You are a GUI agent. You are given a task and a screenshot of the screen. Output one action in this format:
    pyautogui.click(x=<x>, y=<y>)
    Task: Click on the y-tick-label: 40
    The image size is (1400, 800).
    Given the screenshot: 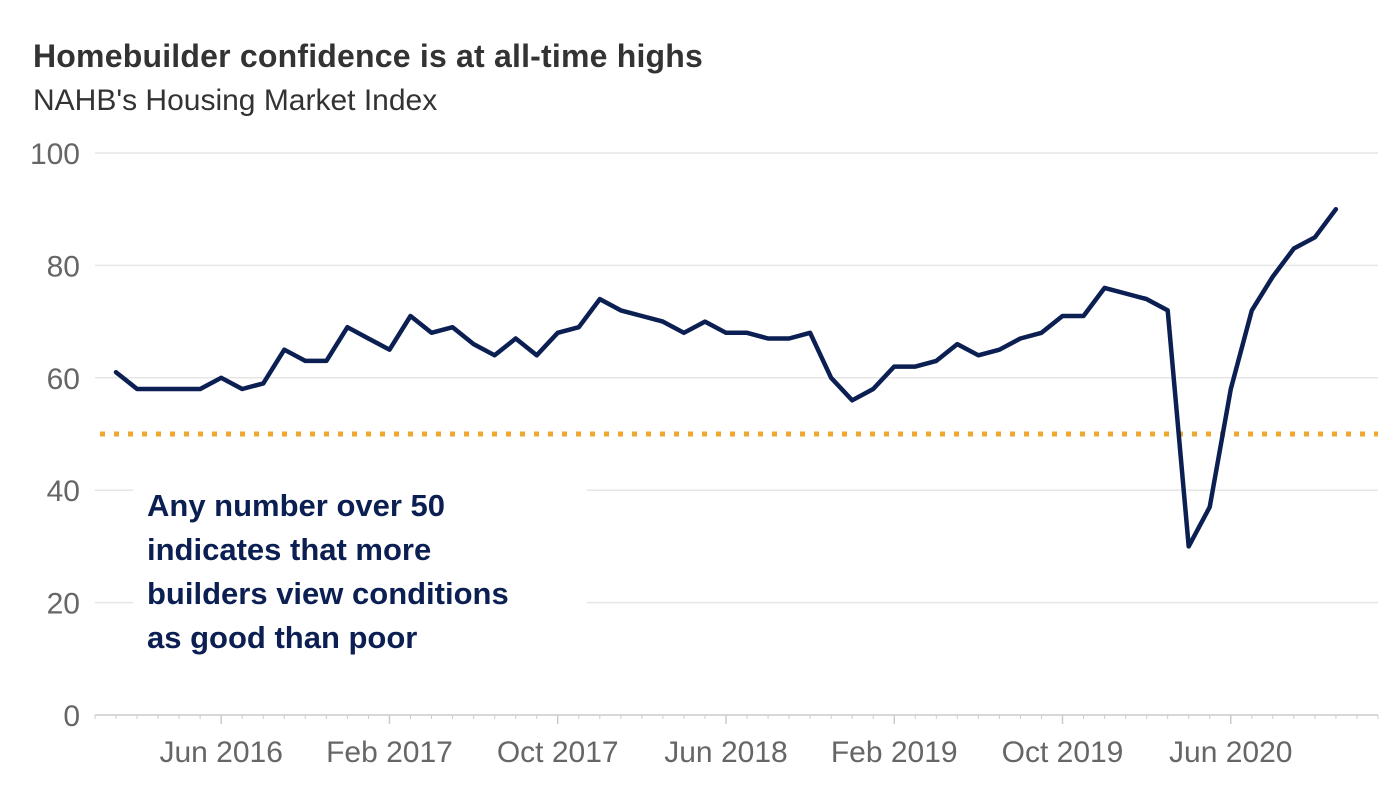 What is the action you would take?
    pyautogui.click(x=63, y=491)
    